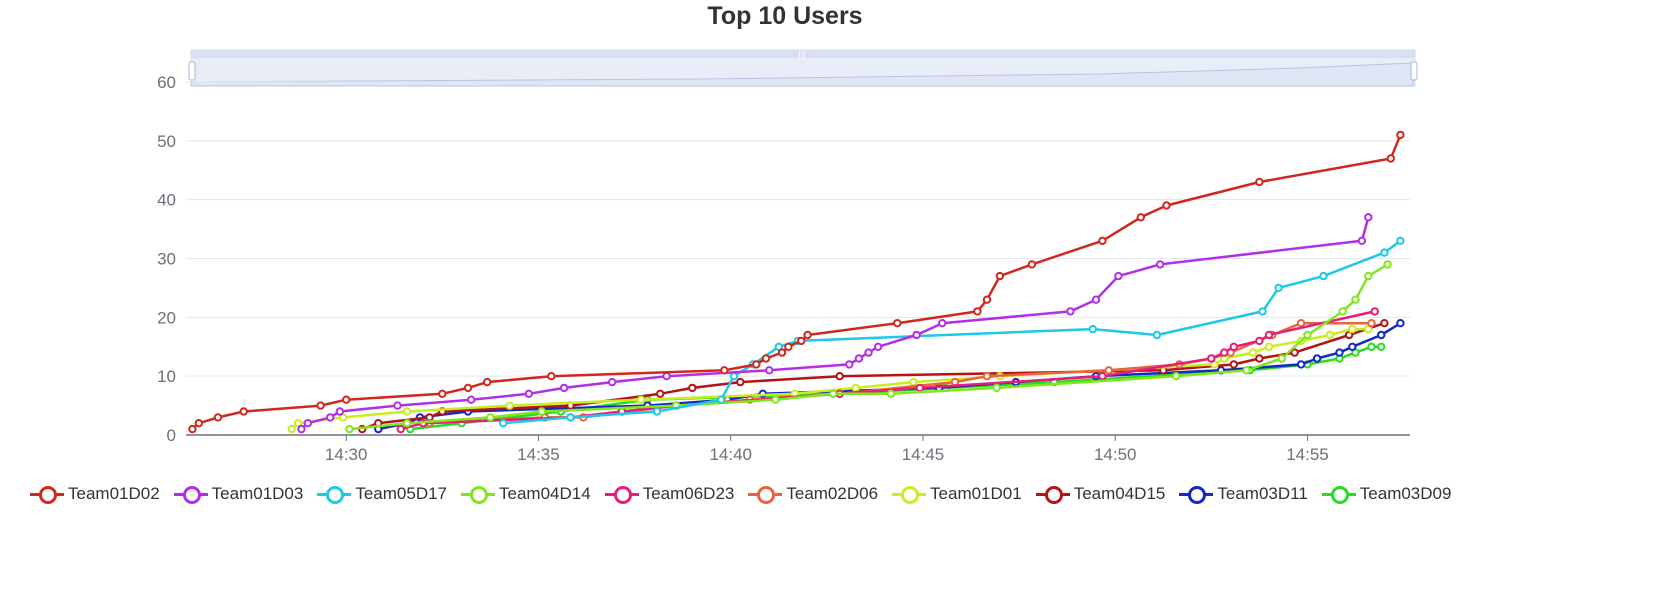 The height and width of the screenshot is (600, 1674). Describe the element at coordinates (669, 494) in the screenshot. I see `legend-item: Team06D23` at that location.